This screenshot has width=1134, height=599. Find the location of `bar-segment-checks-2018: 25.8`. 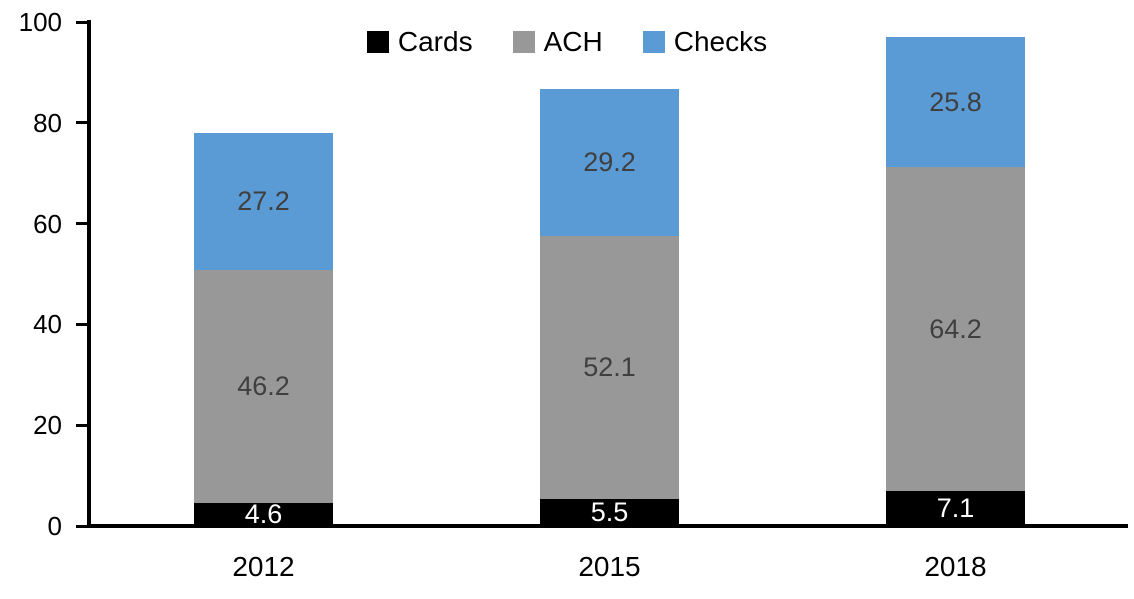

bar-segment-checks-2018: 25.8 is located at coordinates (955, 102).